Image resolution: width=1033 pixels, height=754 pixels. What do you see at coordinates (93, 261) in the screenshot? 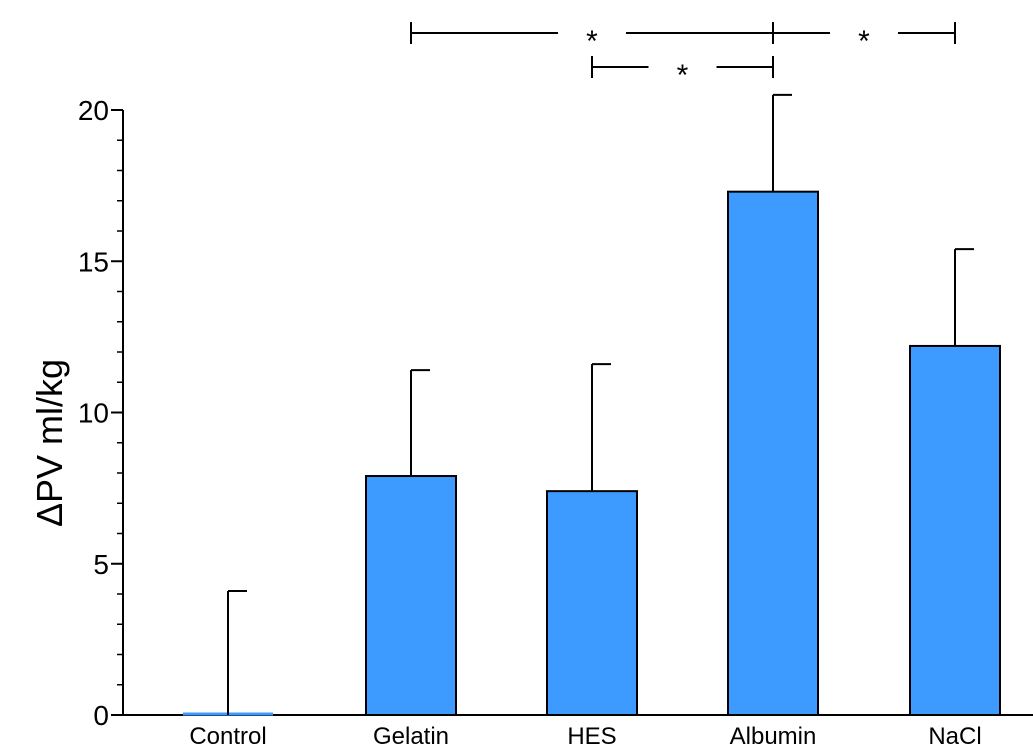
I see `y-tick-label: 15` at bounding box center [93, 261].